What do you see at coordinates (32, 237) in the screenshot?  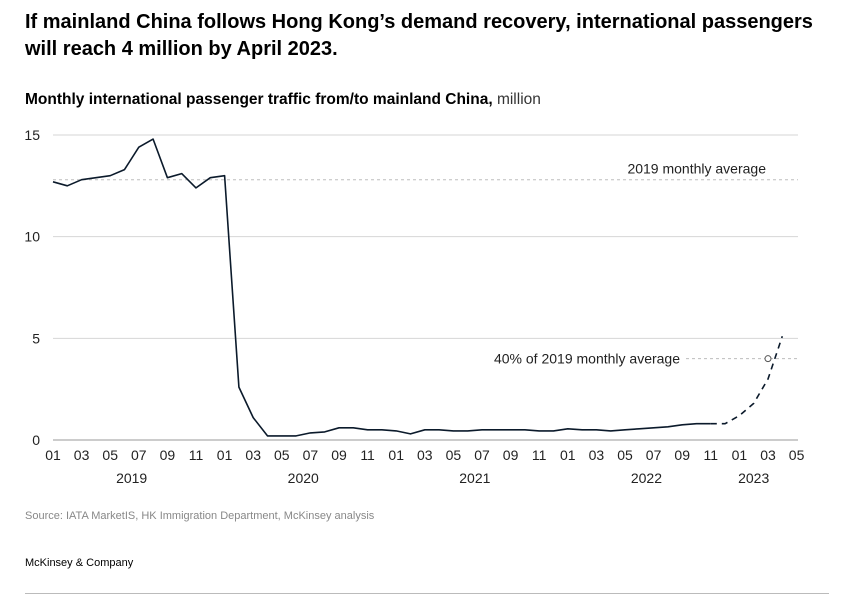 I see `y-tick-label: 10` at bounding box center [32, 237].